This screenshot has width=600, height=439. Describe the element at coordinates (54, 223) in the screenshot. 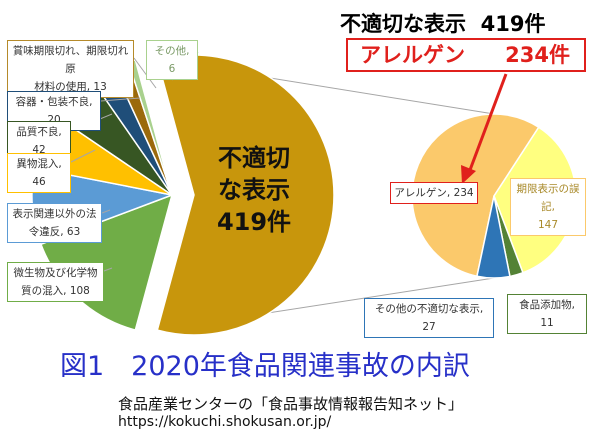

I see `label-display-law: 表示関連以外の法 令違反, 63` at that location.